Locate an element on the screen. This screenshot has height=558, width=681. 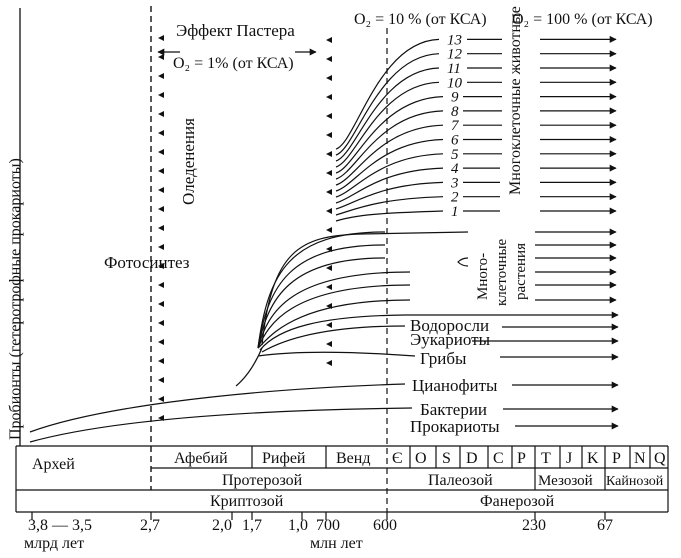
o2-100-label: O₂ = 100 % (от КСА) is located at coordinates (582, 19).